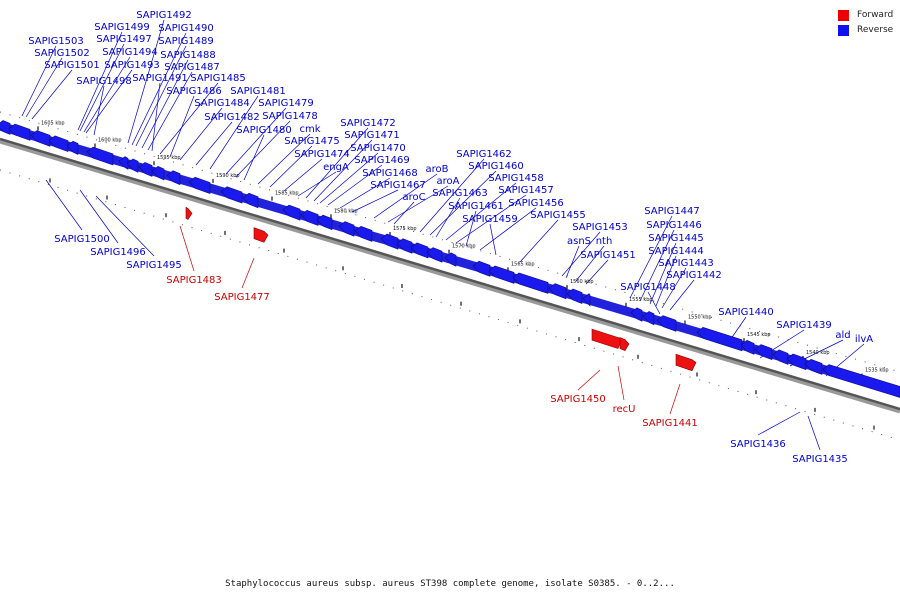 The image size is (900, 600). I want to click on gene-label-sapig1498: SAPIG1498, so click(104, 81).